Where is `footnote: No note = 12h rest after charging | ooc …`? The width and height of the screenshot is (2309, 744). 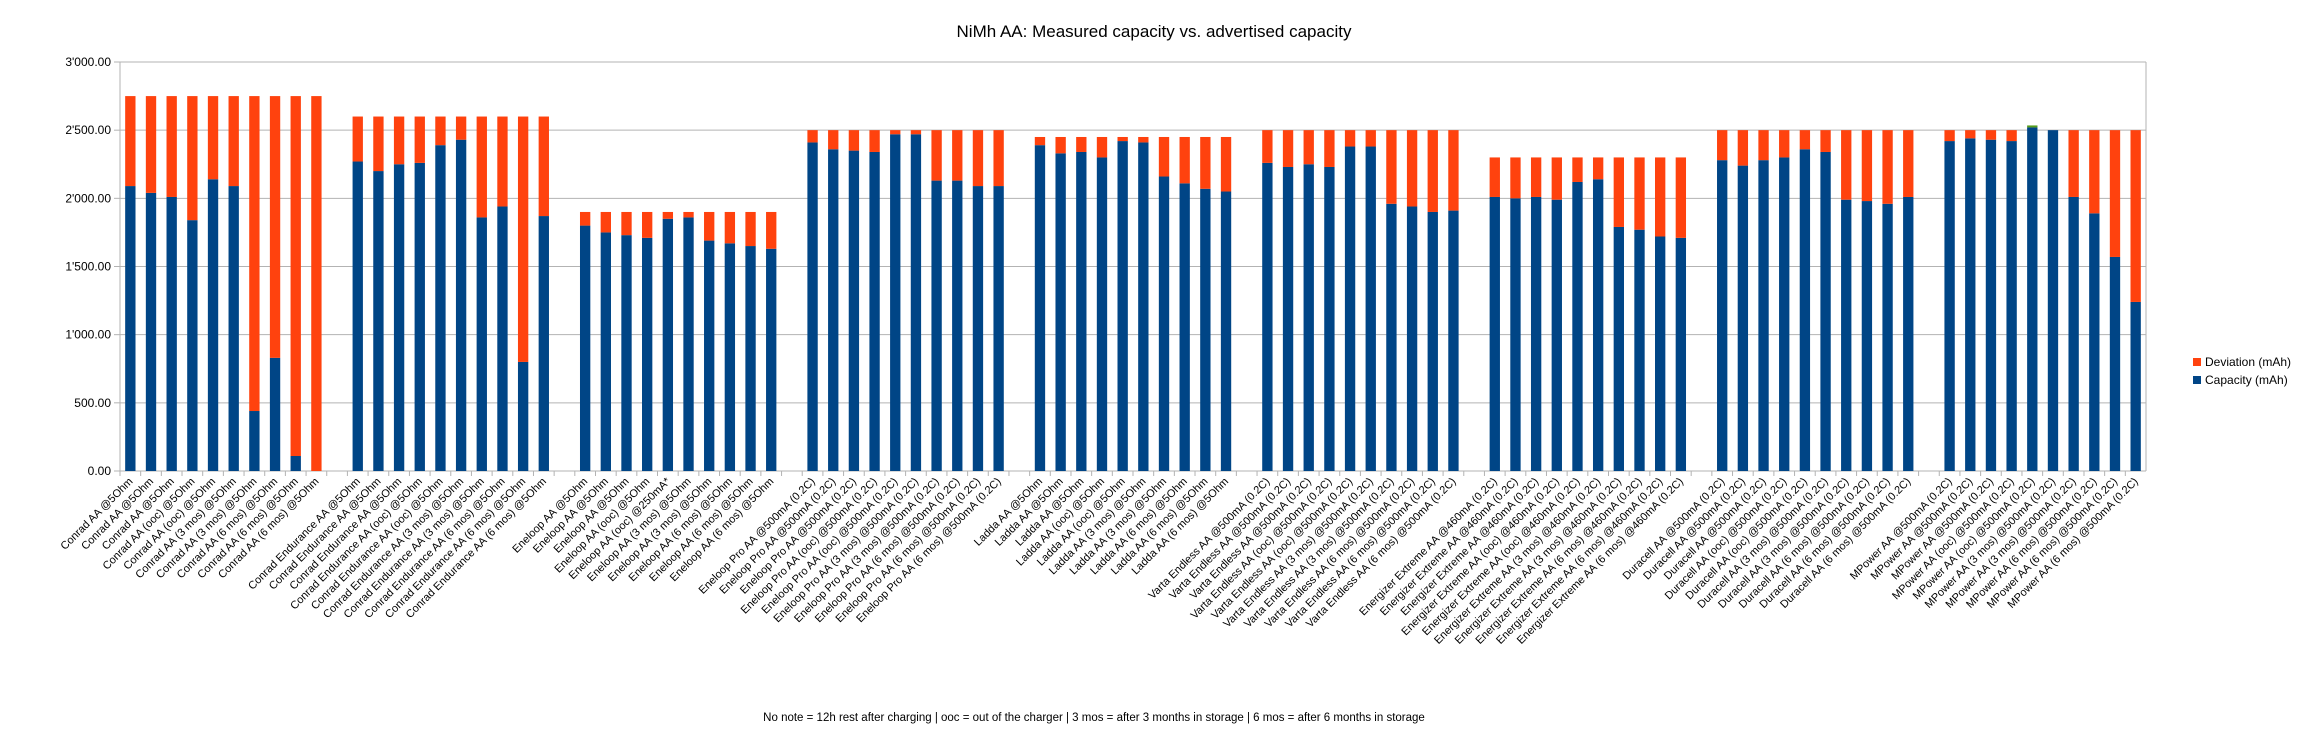 footnote: No note = 12h rest after charging | ooc … is located at coordinates (1094, 718).